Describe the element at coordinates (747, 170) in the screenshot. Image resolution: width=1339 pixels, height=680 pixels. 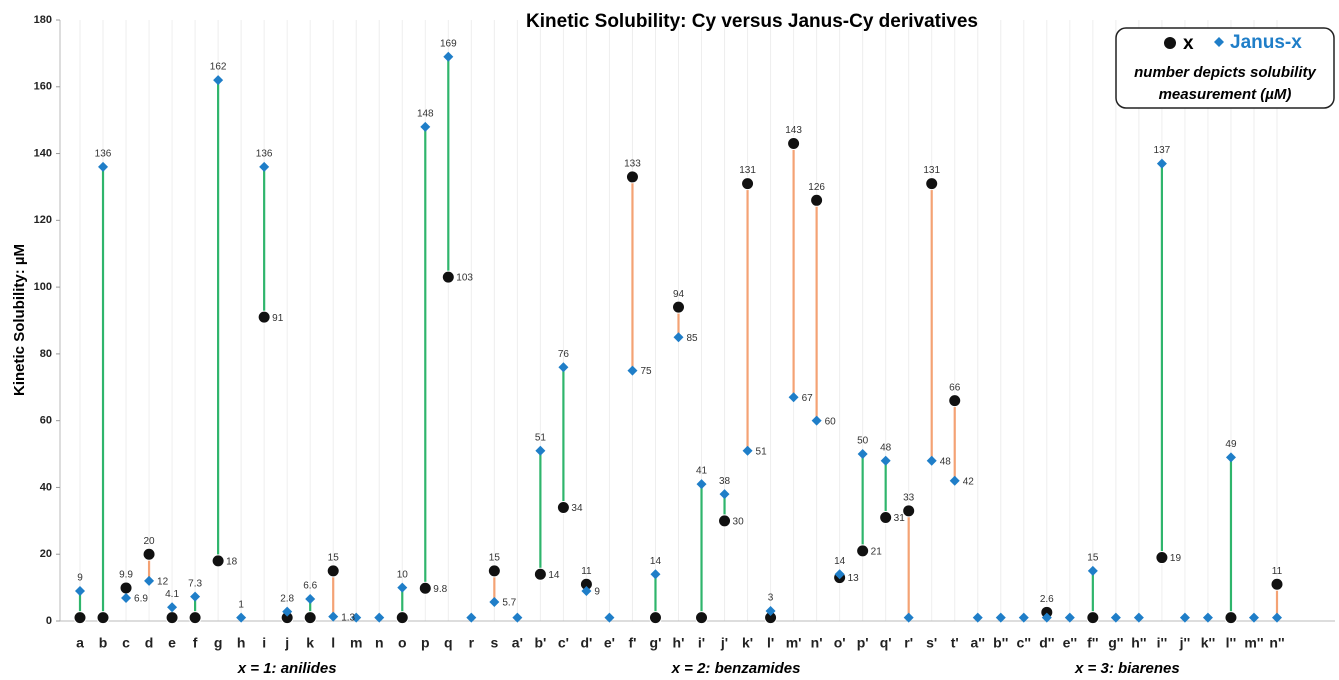
I see `value-label: 131` at that location.